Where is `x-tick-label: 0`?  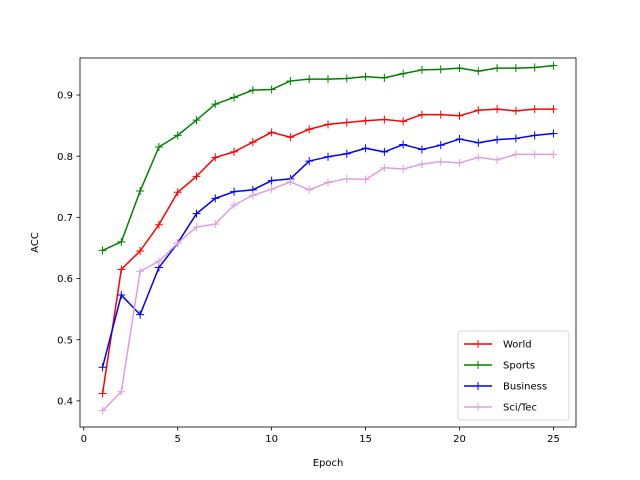 x-tick-label: 0 is located at coordinates (84, 439).